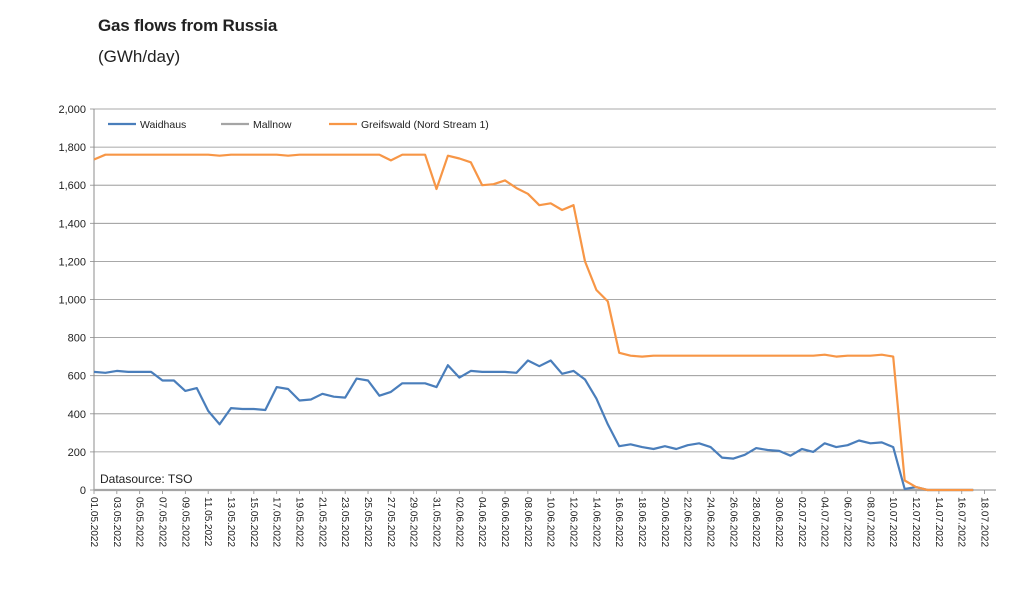  I want to click on y-tick-label: 2,000, so click(72, 110).